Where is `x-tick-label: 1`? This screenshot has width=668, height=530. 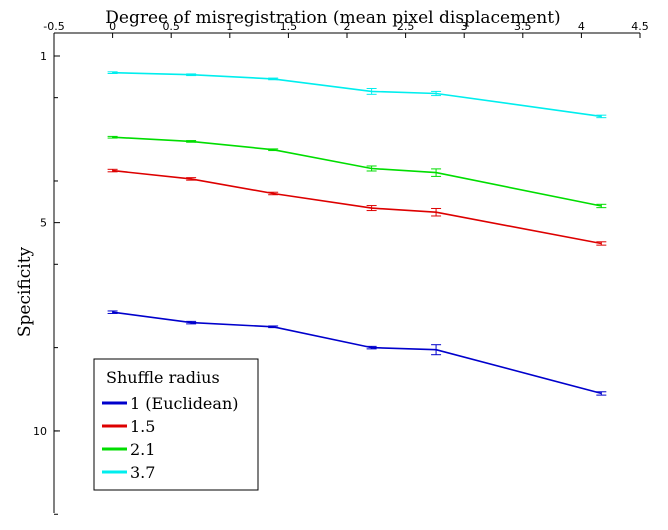 x-tick-label: 1 is located at coordinates (229, 26).